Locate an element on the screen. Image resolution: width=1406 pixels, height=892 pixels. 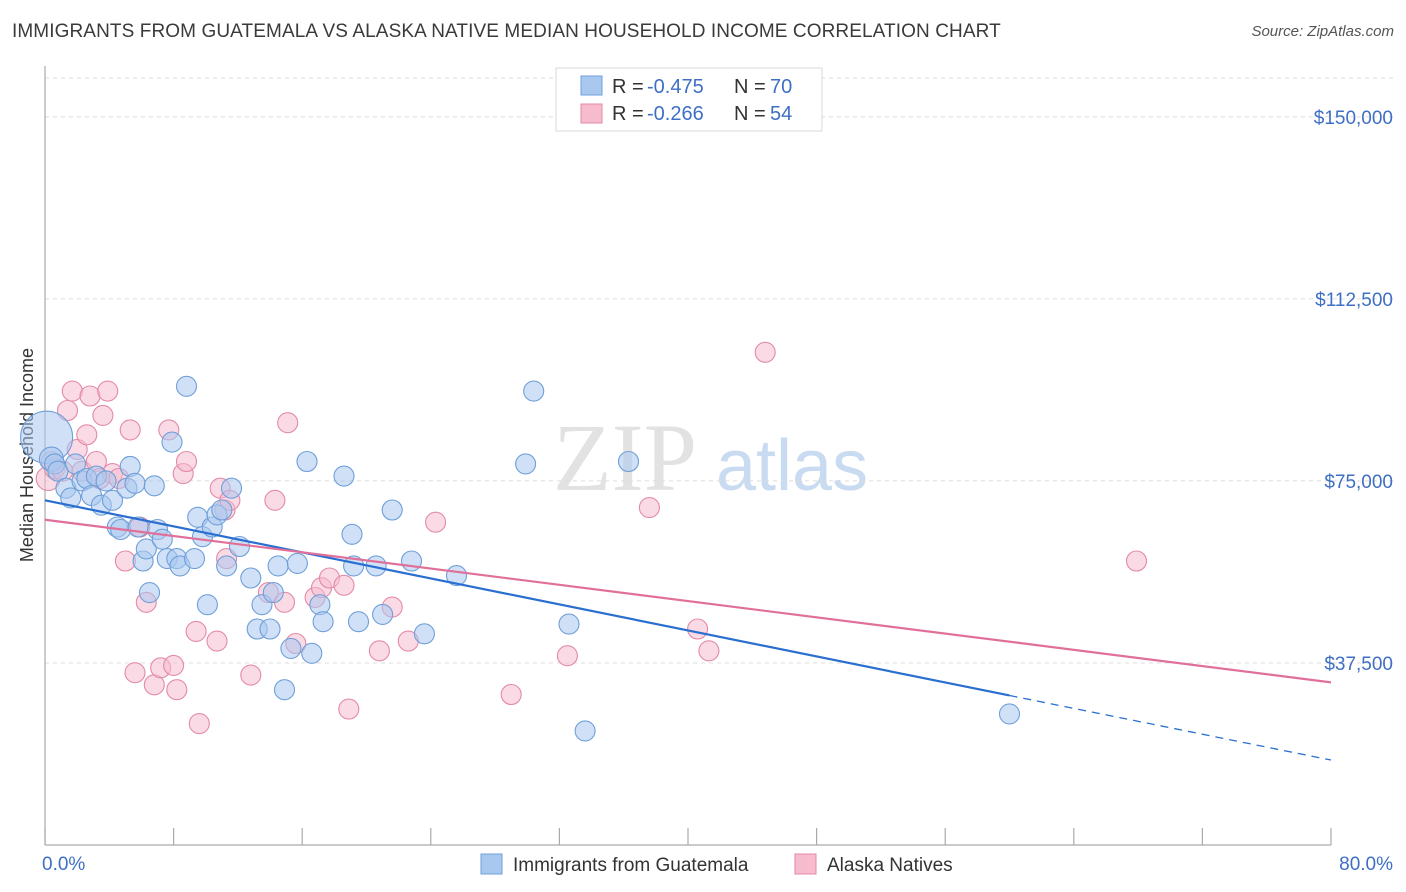
trend-line-guatemala-extension is located at coordinates (1170, 727).